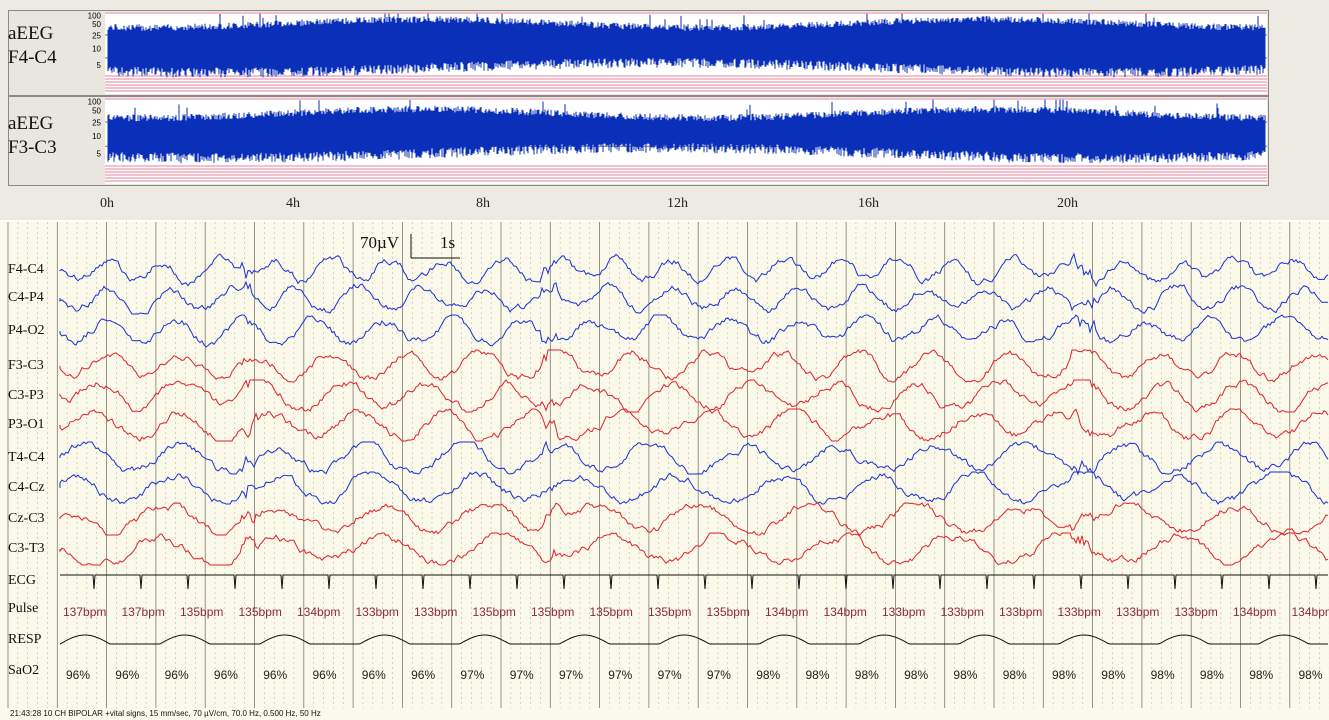  What do you see at coordinates (32, 147) in the screenshot?
I see `aeeg-label-2-line2: F3-C3` at bounding box center [32, 147].